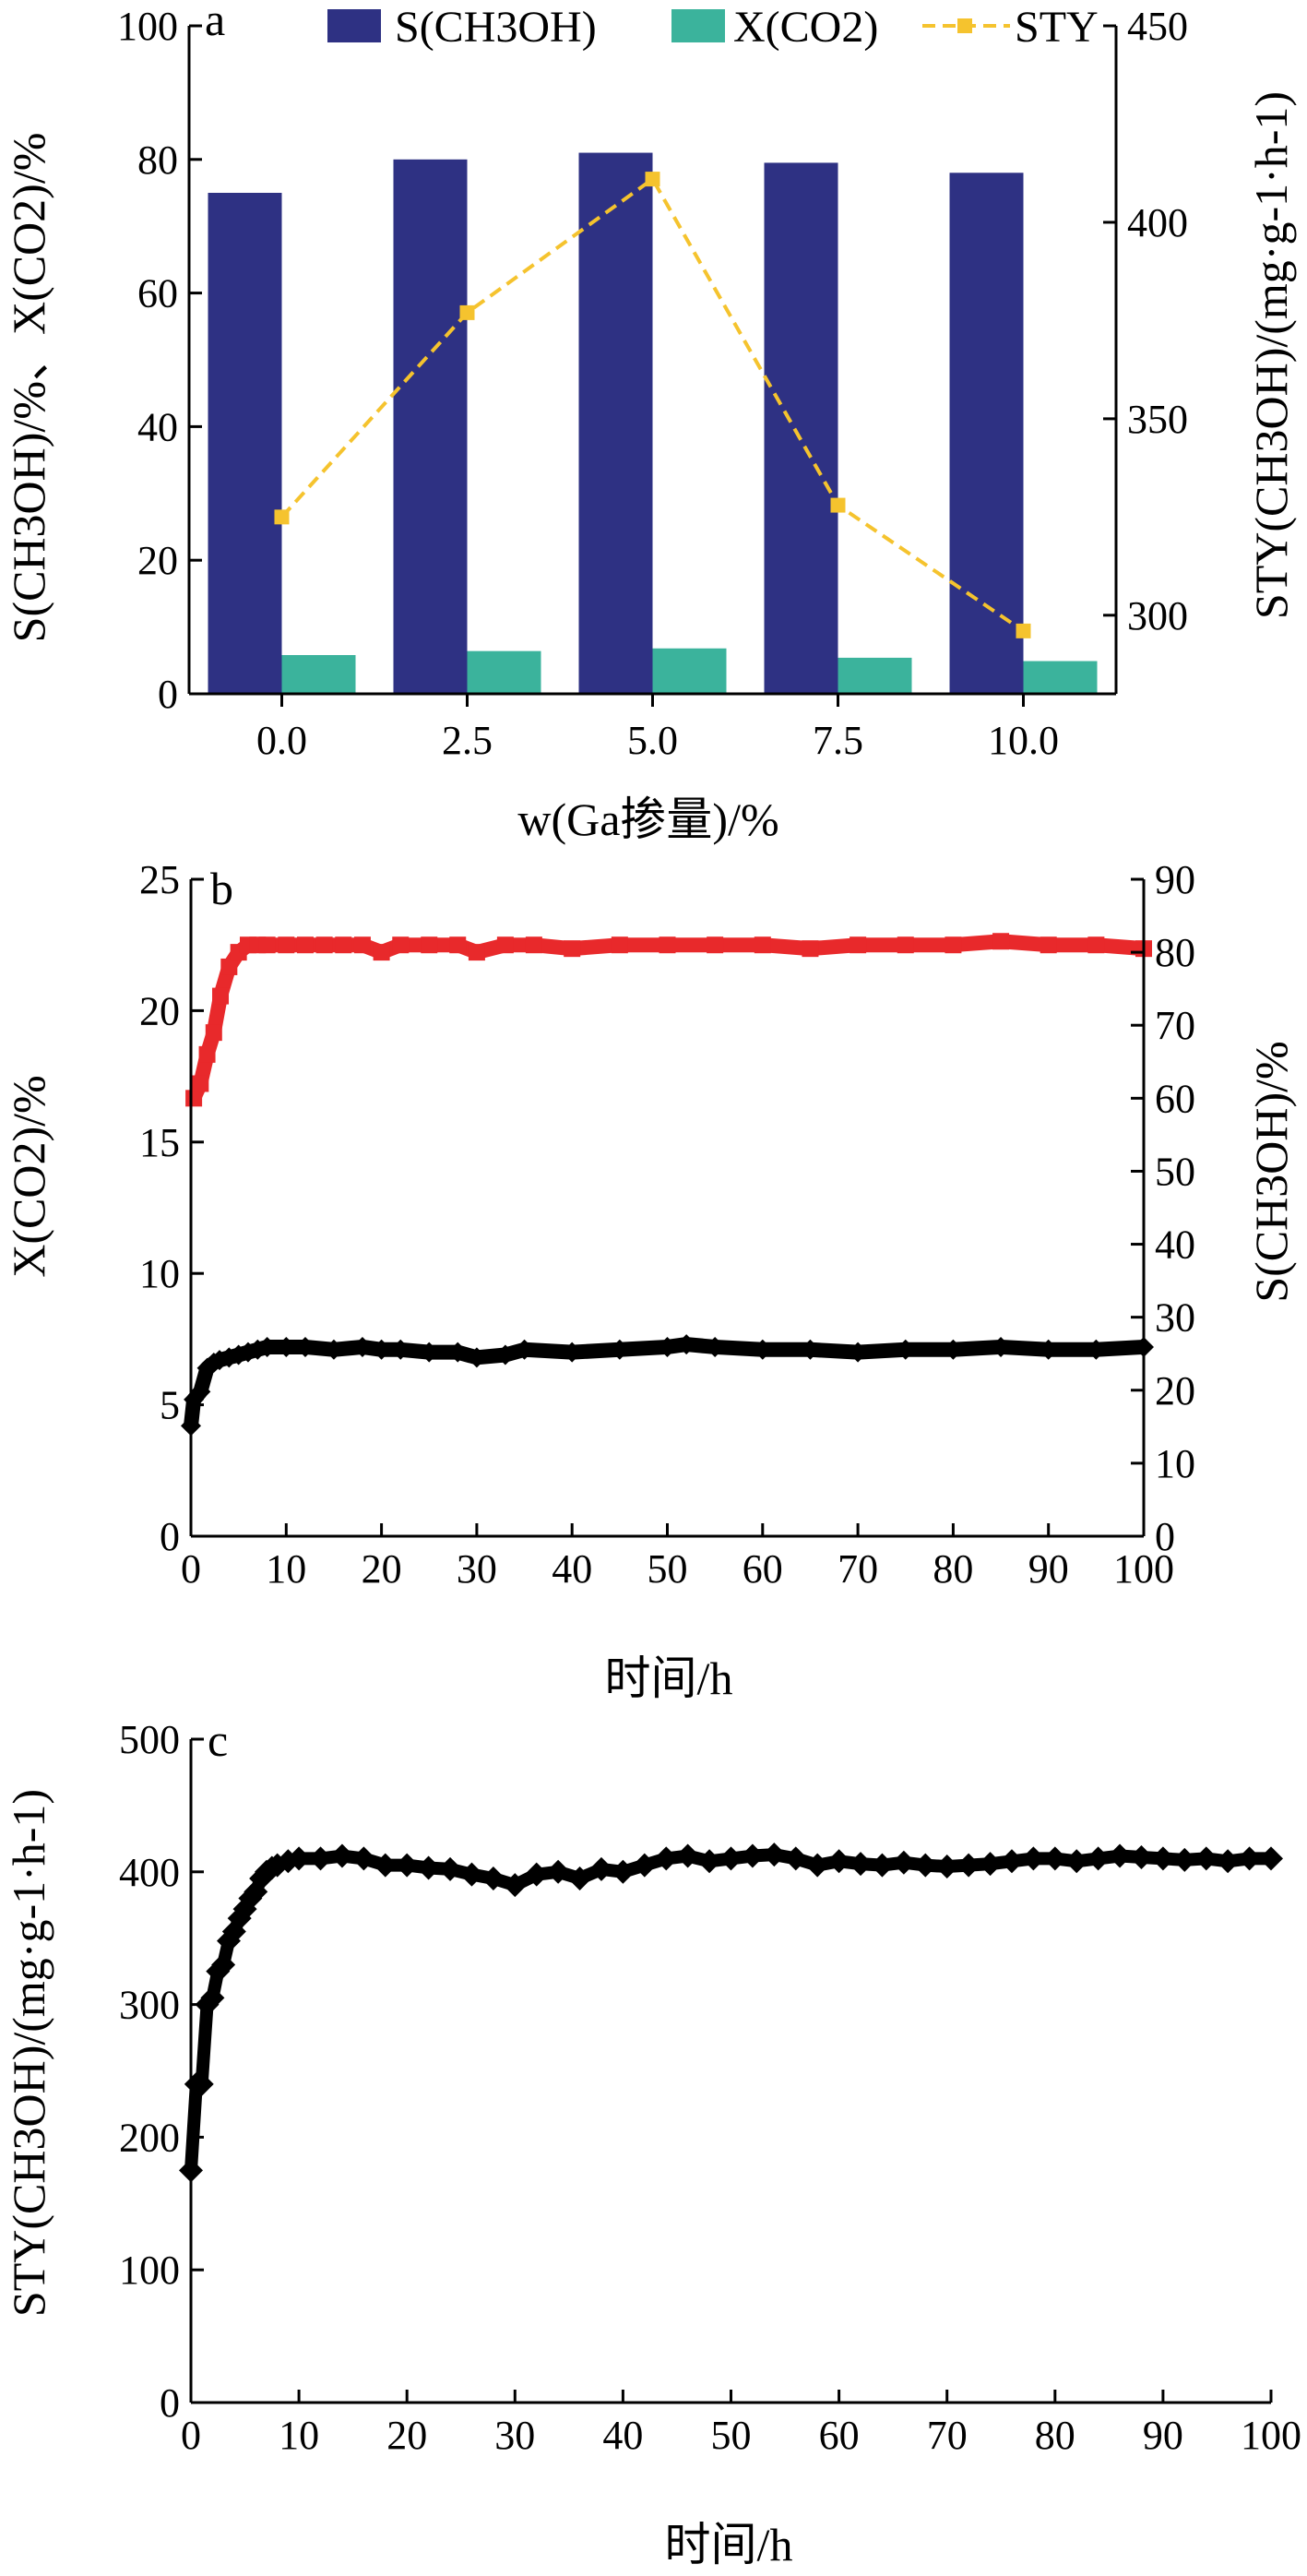  I want to click on panel-b-right-tick-label: 20, so click(1175, 1390).